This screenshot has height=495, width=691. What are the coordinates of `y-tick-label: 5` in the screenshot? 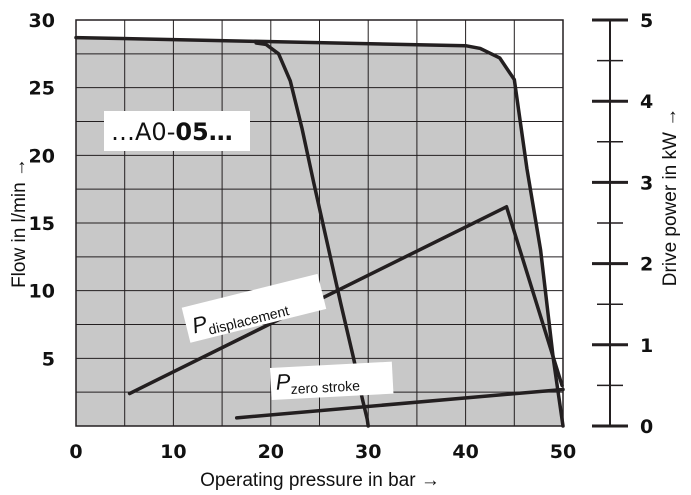 It's located at (48, 359).